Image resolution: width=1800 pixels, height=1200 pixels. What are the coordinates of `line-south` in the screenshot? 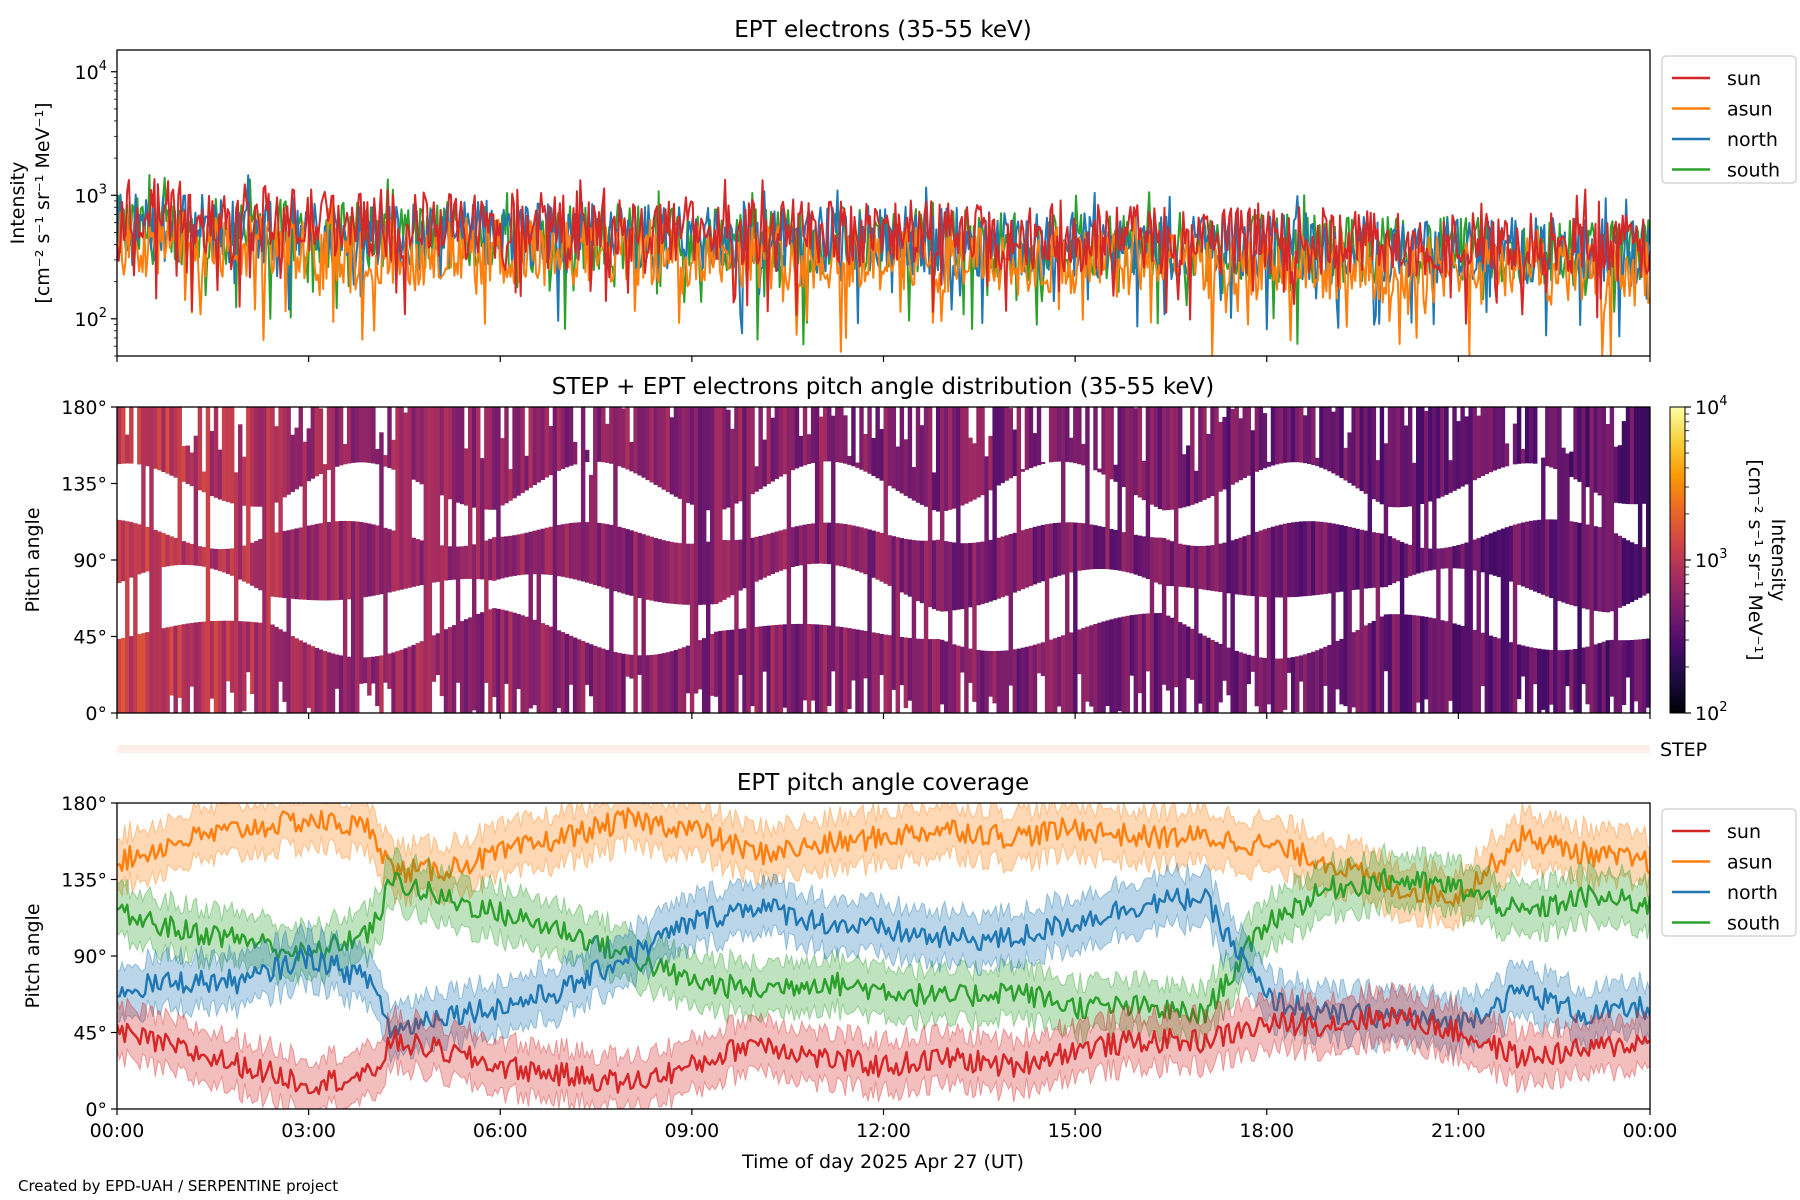 It's located at (883, 260).